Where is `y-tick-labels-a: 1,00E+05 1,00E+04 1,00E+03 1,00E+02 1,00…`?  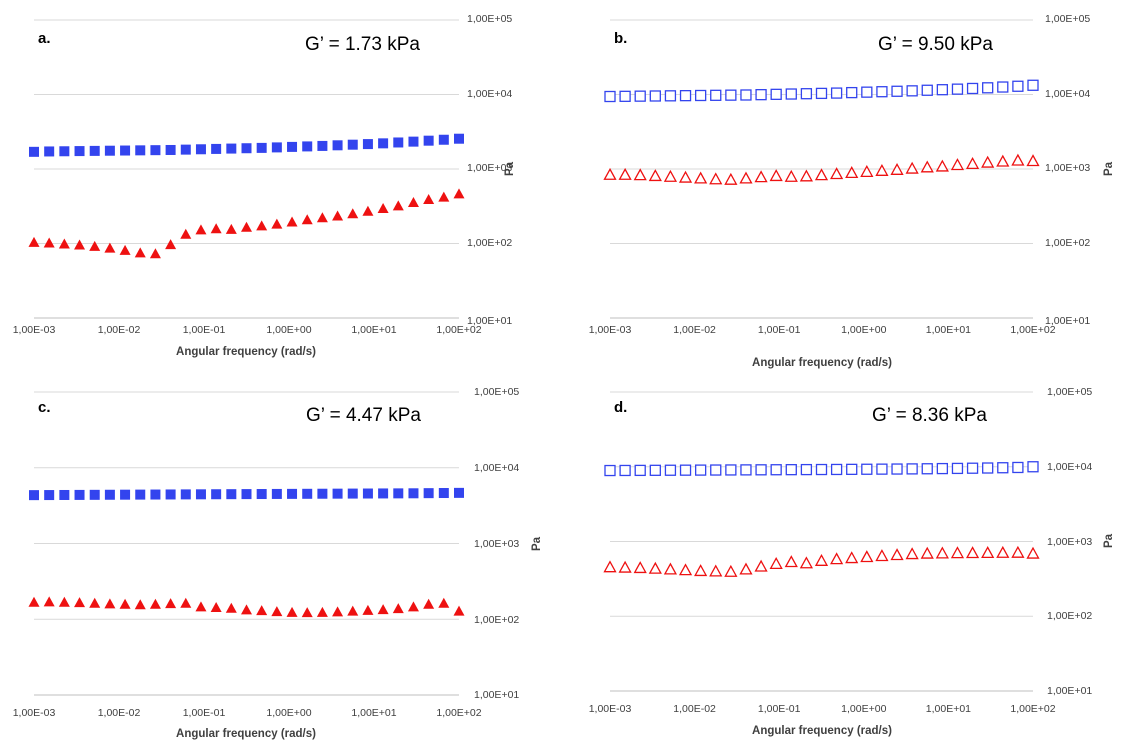 y-tick-labels-a: 1,00E+05 1,00E+04 1,00E+03 1,00E+02 1,00… is located at coordinates (489, 170).